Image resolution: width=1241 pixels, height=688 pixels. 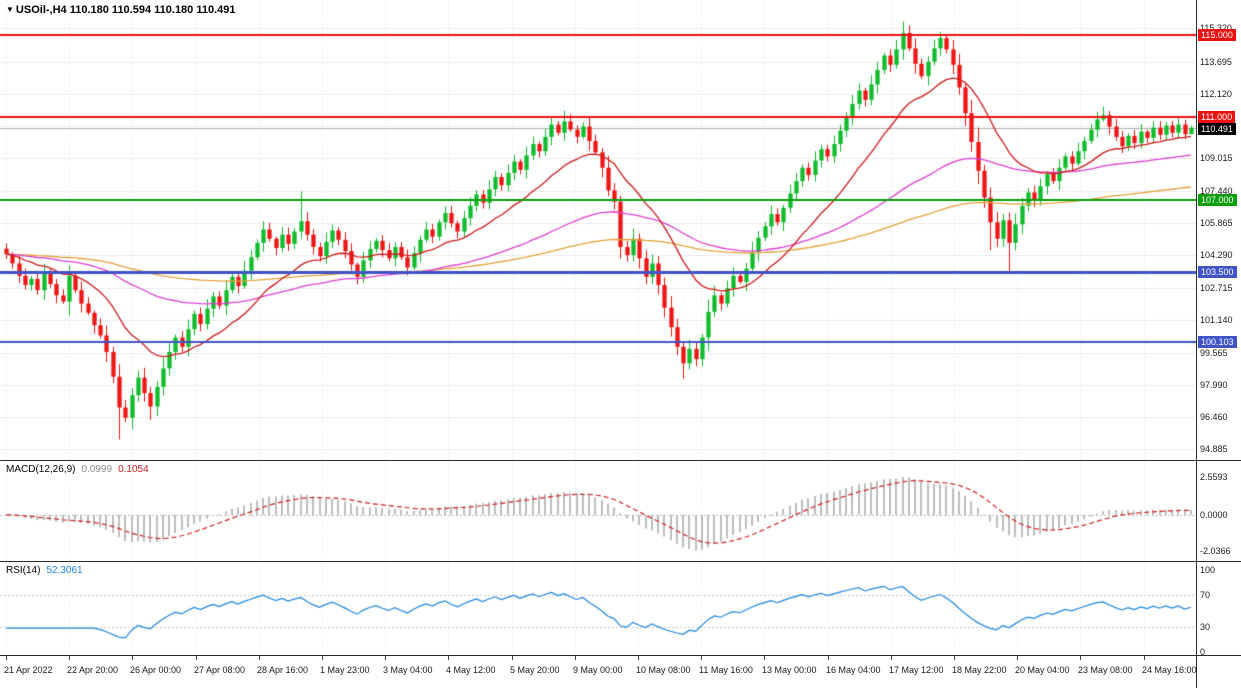 I want to click on time-tick-label: 11 May 16:00, so click(x=726, y=670).